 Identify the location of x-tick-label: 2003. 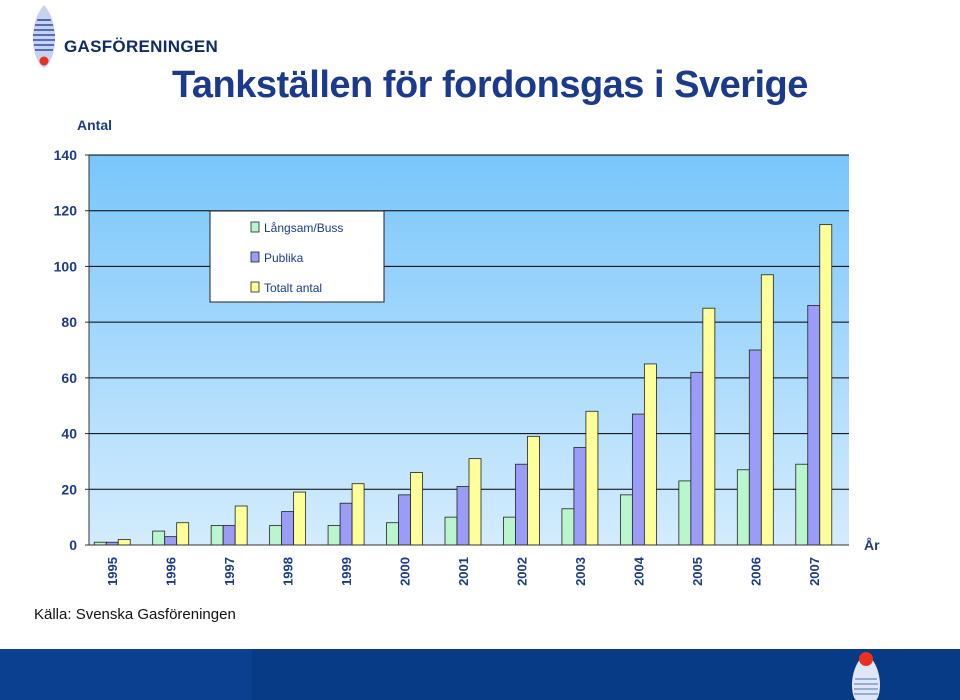
(580, 571).